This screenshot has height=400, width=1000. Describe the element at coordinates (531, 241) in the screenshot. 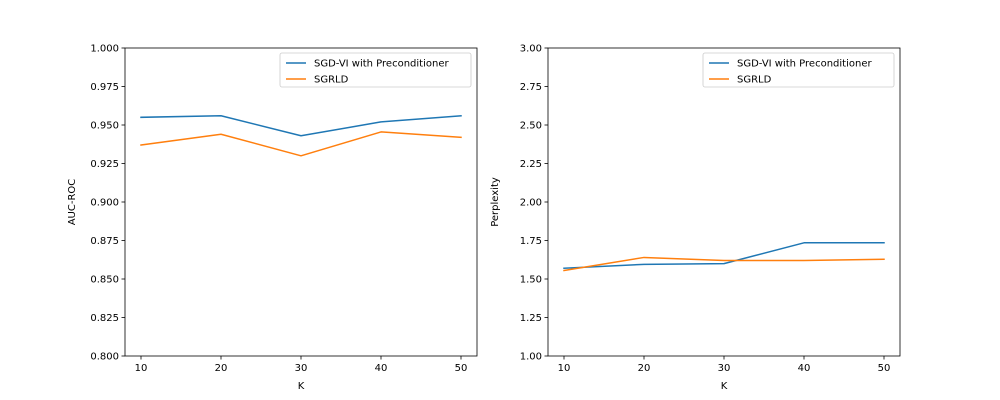

I see `y-tick-label: 1.75` at that location.